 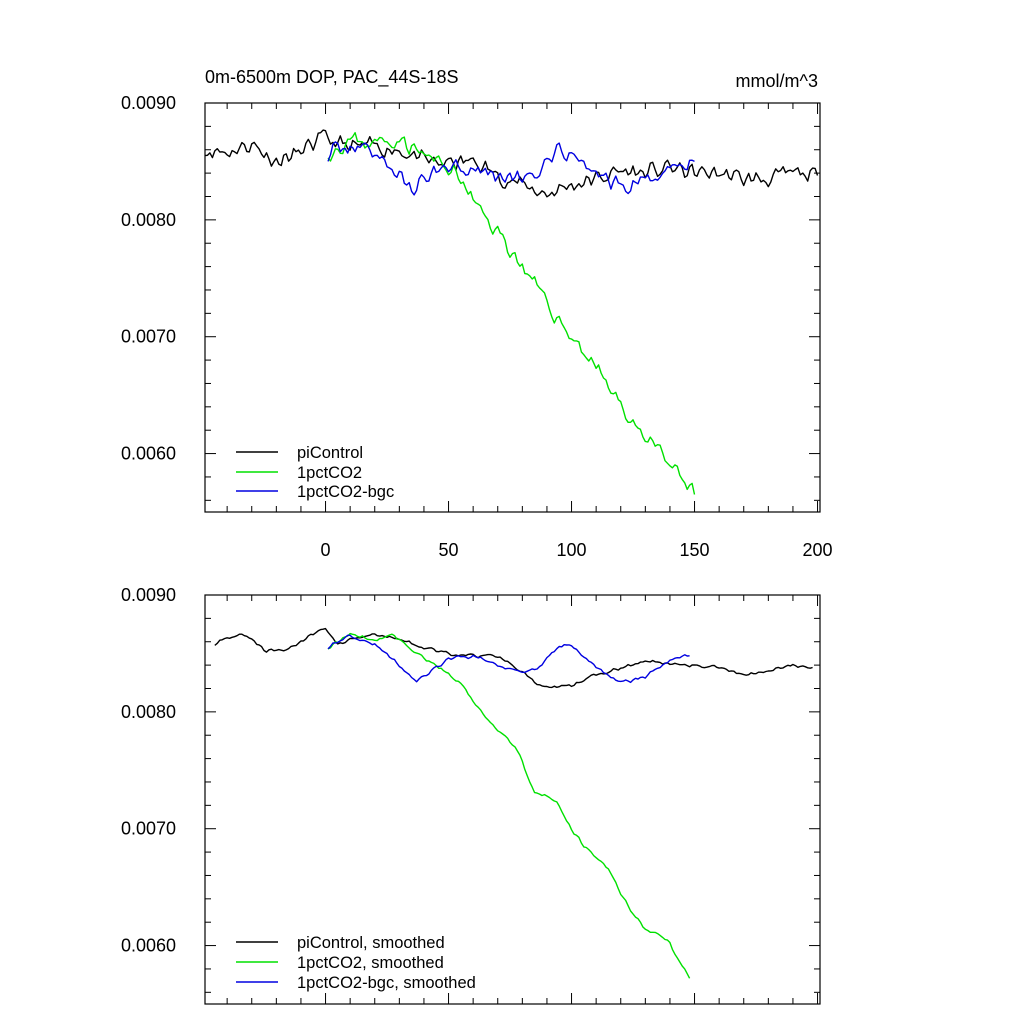 I want to click on panel-top-y-tick-labels: 0.0090 0.0080 0.0070 0.0060, so click(x=148, y=278).